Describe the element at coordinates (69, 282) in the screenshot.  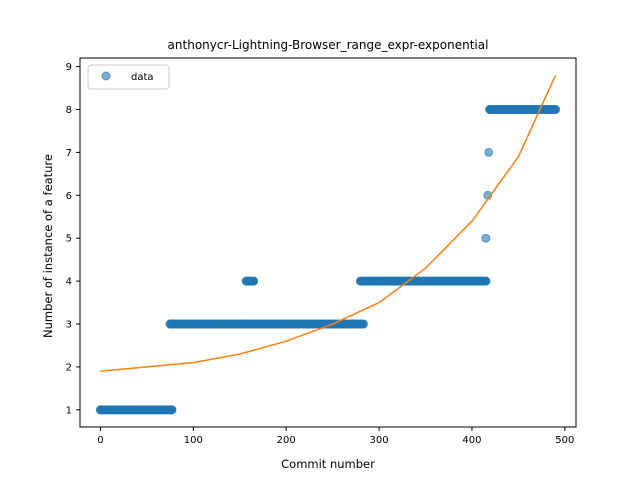
I see `y-tick-label: 4` at that location.